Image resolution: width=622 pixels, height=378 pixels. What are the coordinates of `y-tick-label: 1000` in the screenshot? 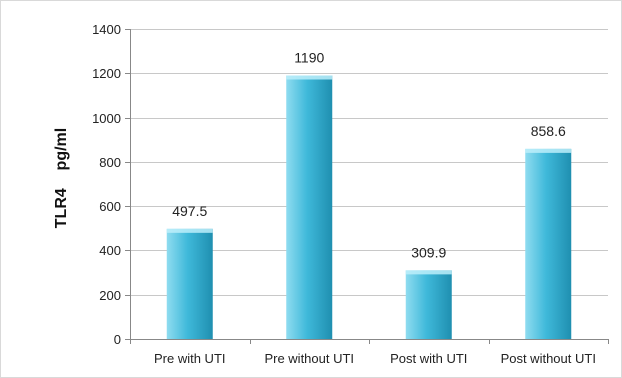 It's located at (106, 118).